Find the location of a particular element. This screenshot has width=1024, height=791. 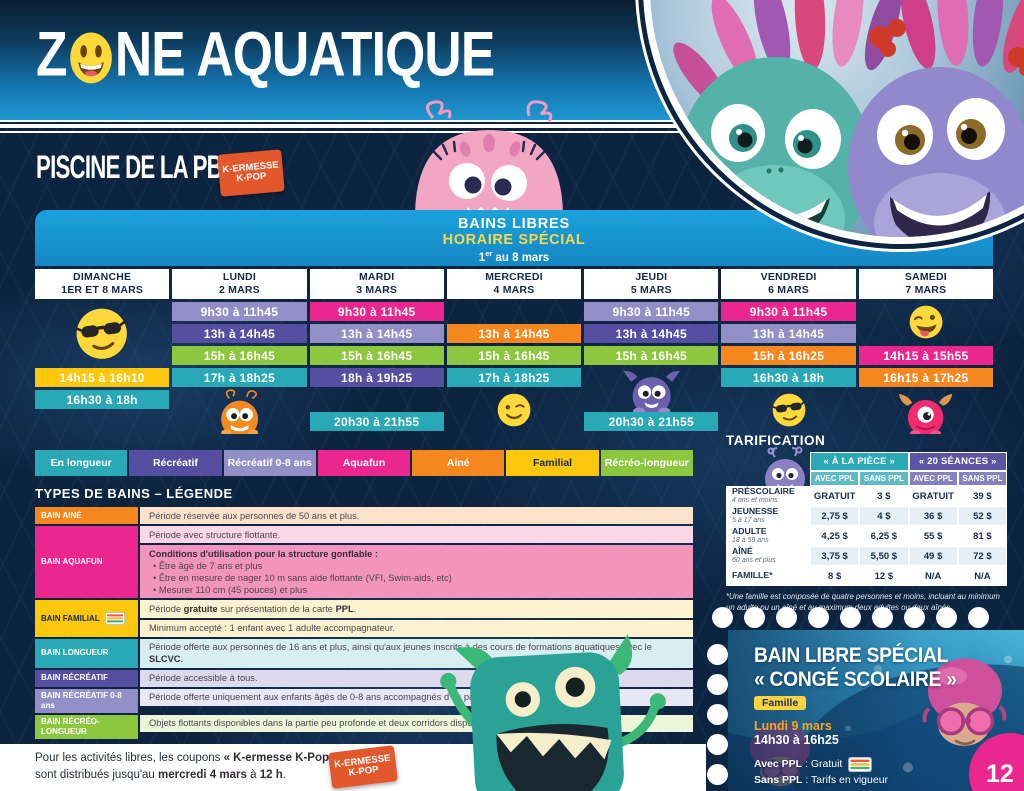

pricing-group-header: « 20 SÉANCES » is located at coordinates (957, 461).